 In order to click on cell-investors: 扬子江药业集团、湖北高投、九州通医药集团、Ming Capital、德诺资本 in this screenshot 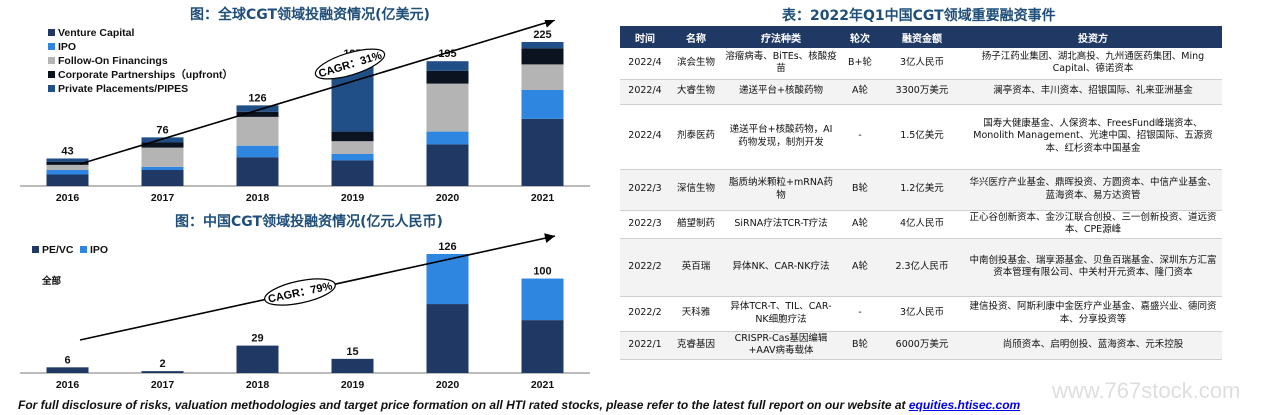, I will do `click(1093, 64)`.